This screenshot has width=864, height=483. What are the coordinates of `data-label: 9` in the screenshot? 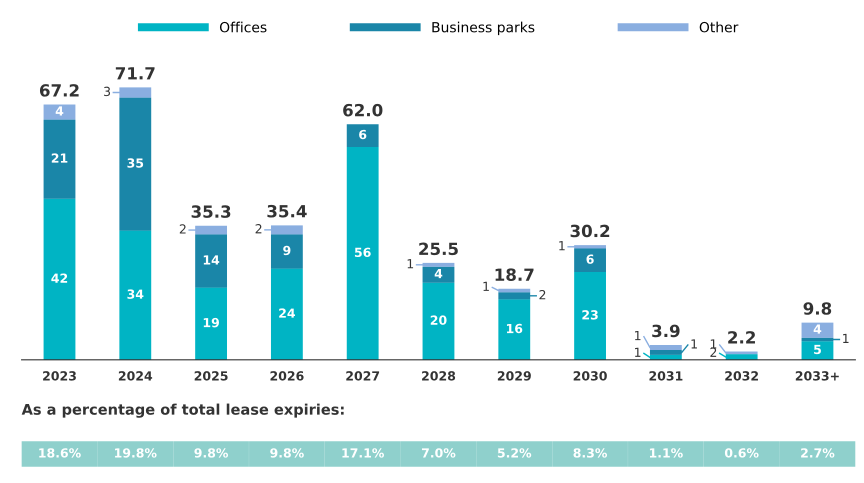 It's located at (286, 251).